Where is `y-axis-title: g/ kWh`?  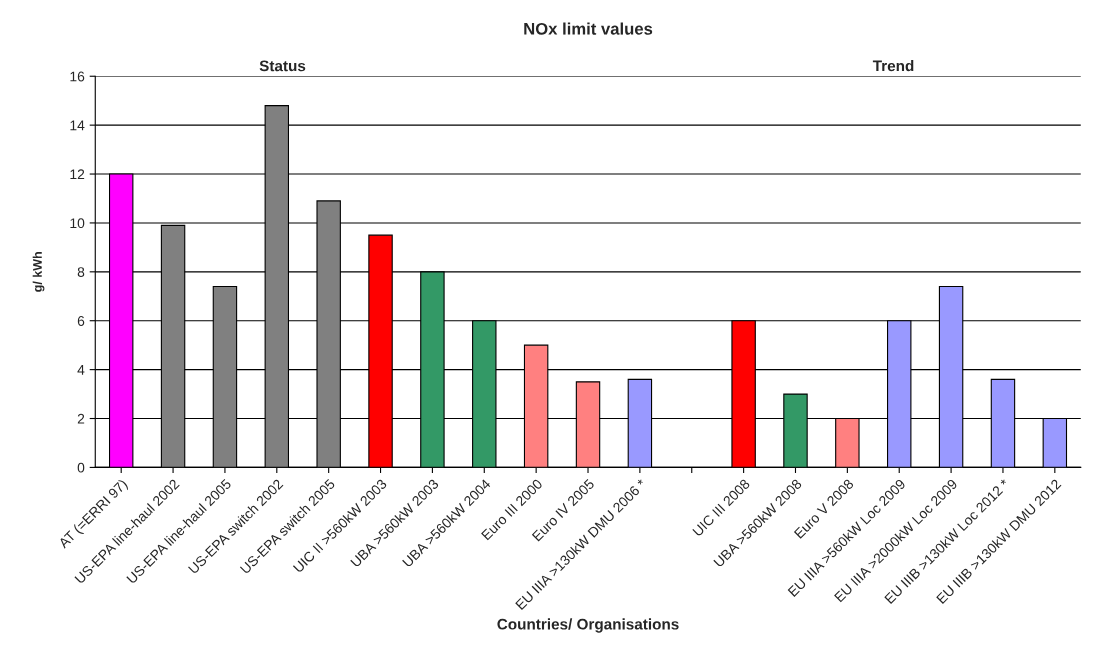
y-axis-title: g/ kWh is located at coordinates (38, 272).